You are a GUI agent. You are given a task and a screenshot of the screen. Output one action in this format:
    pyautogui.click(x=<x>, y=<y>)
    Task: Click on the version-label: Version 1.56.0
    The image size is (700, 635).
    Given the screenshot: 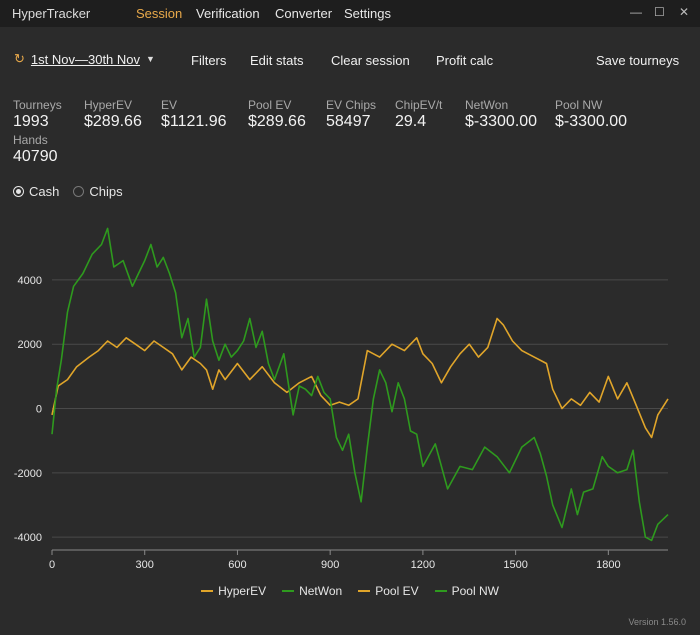 What is the action you would take?
    pyautogui.click(x=657, y=622)
    